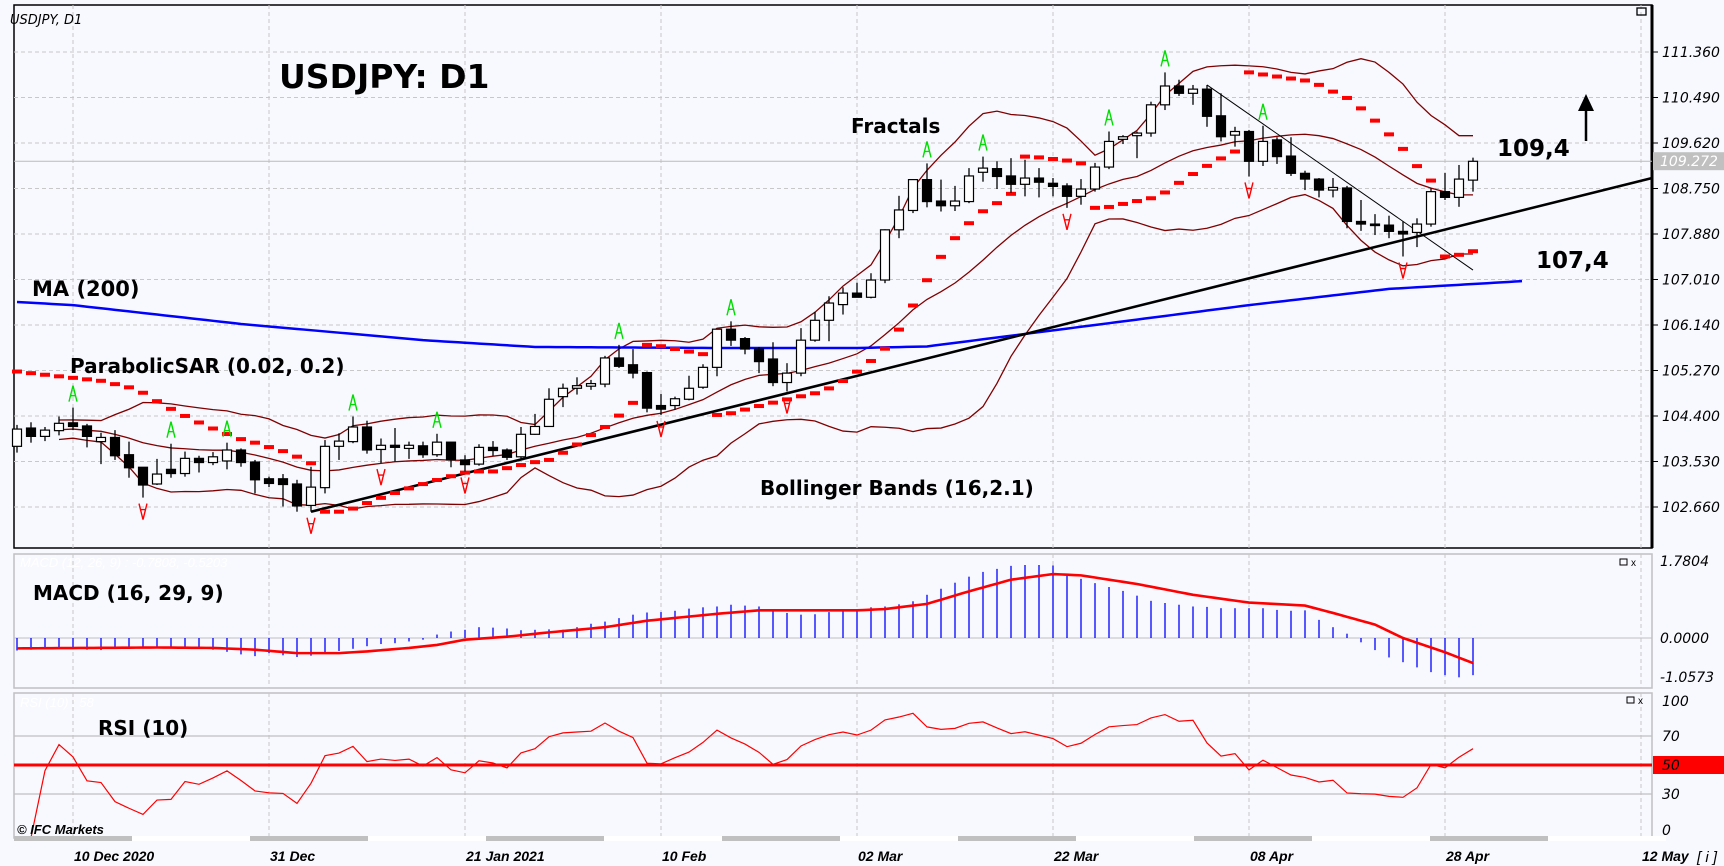 Image resolution: width=1724 pixels, height=866 pixels. What do you see at coordinates (1572, 261) in the screenshot?
I see `stop-level-label: 107,4` at bounding box center [1572, 261].